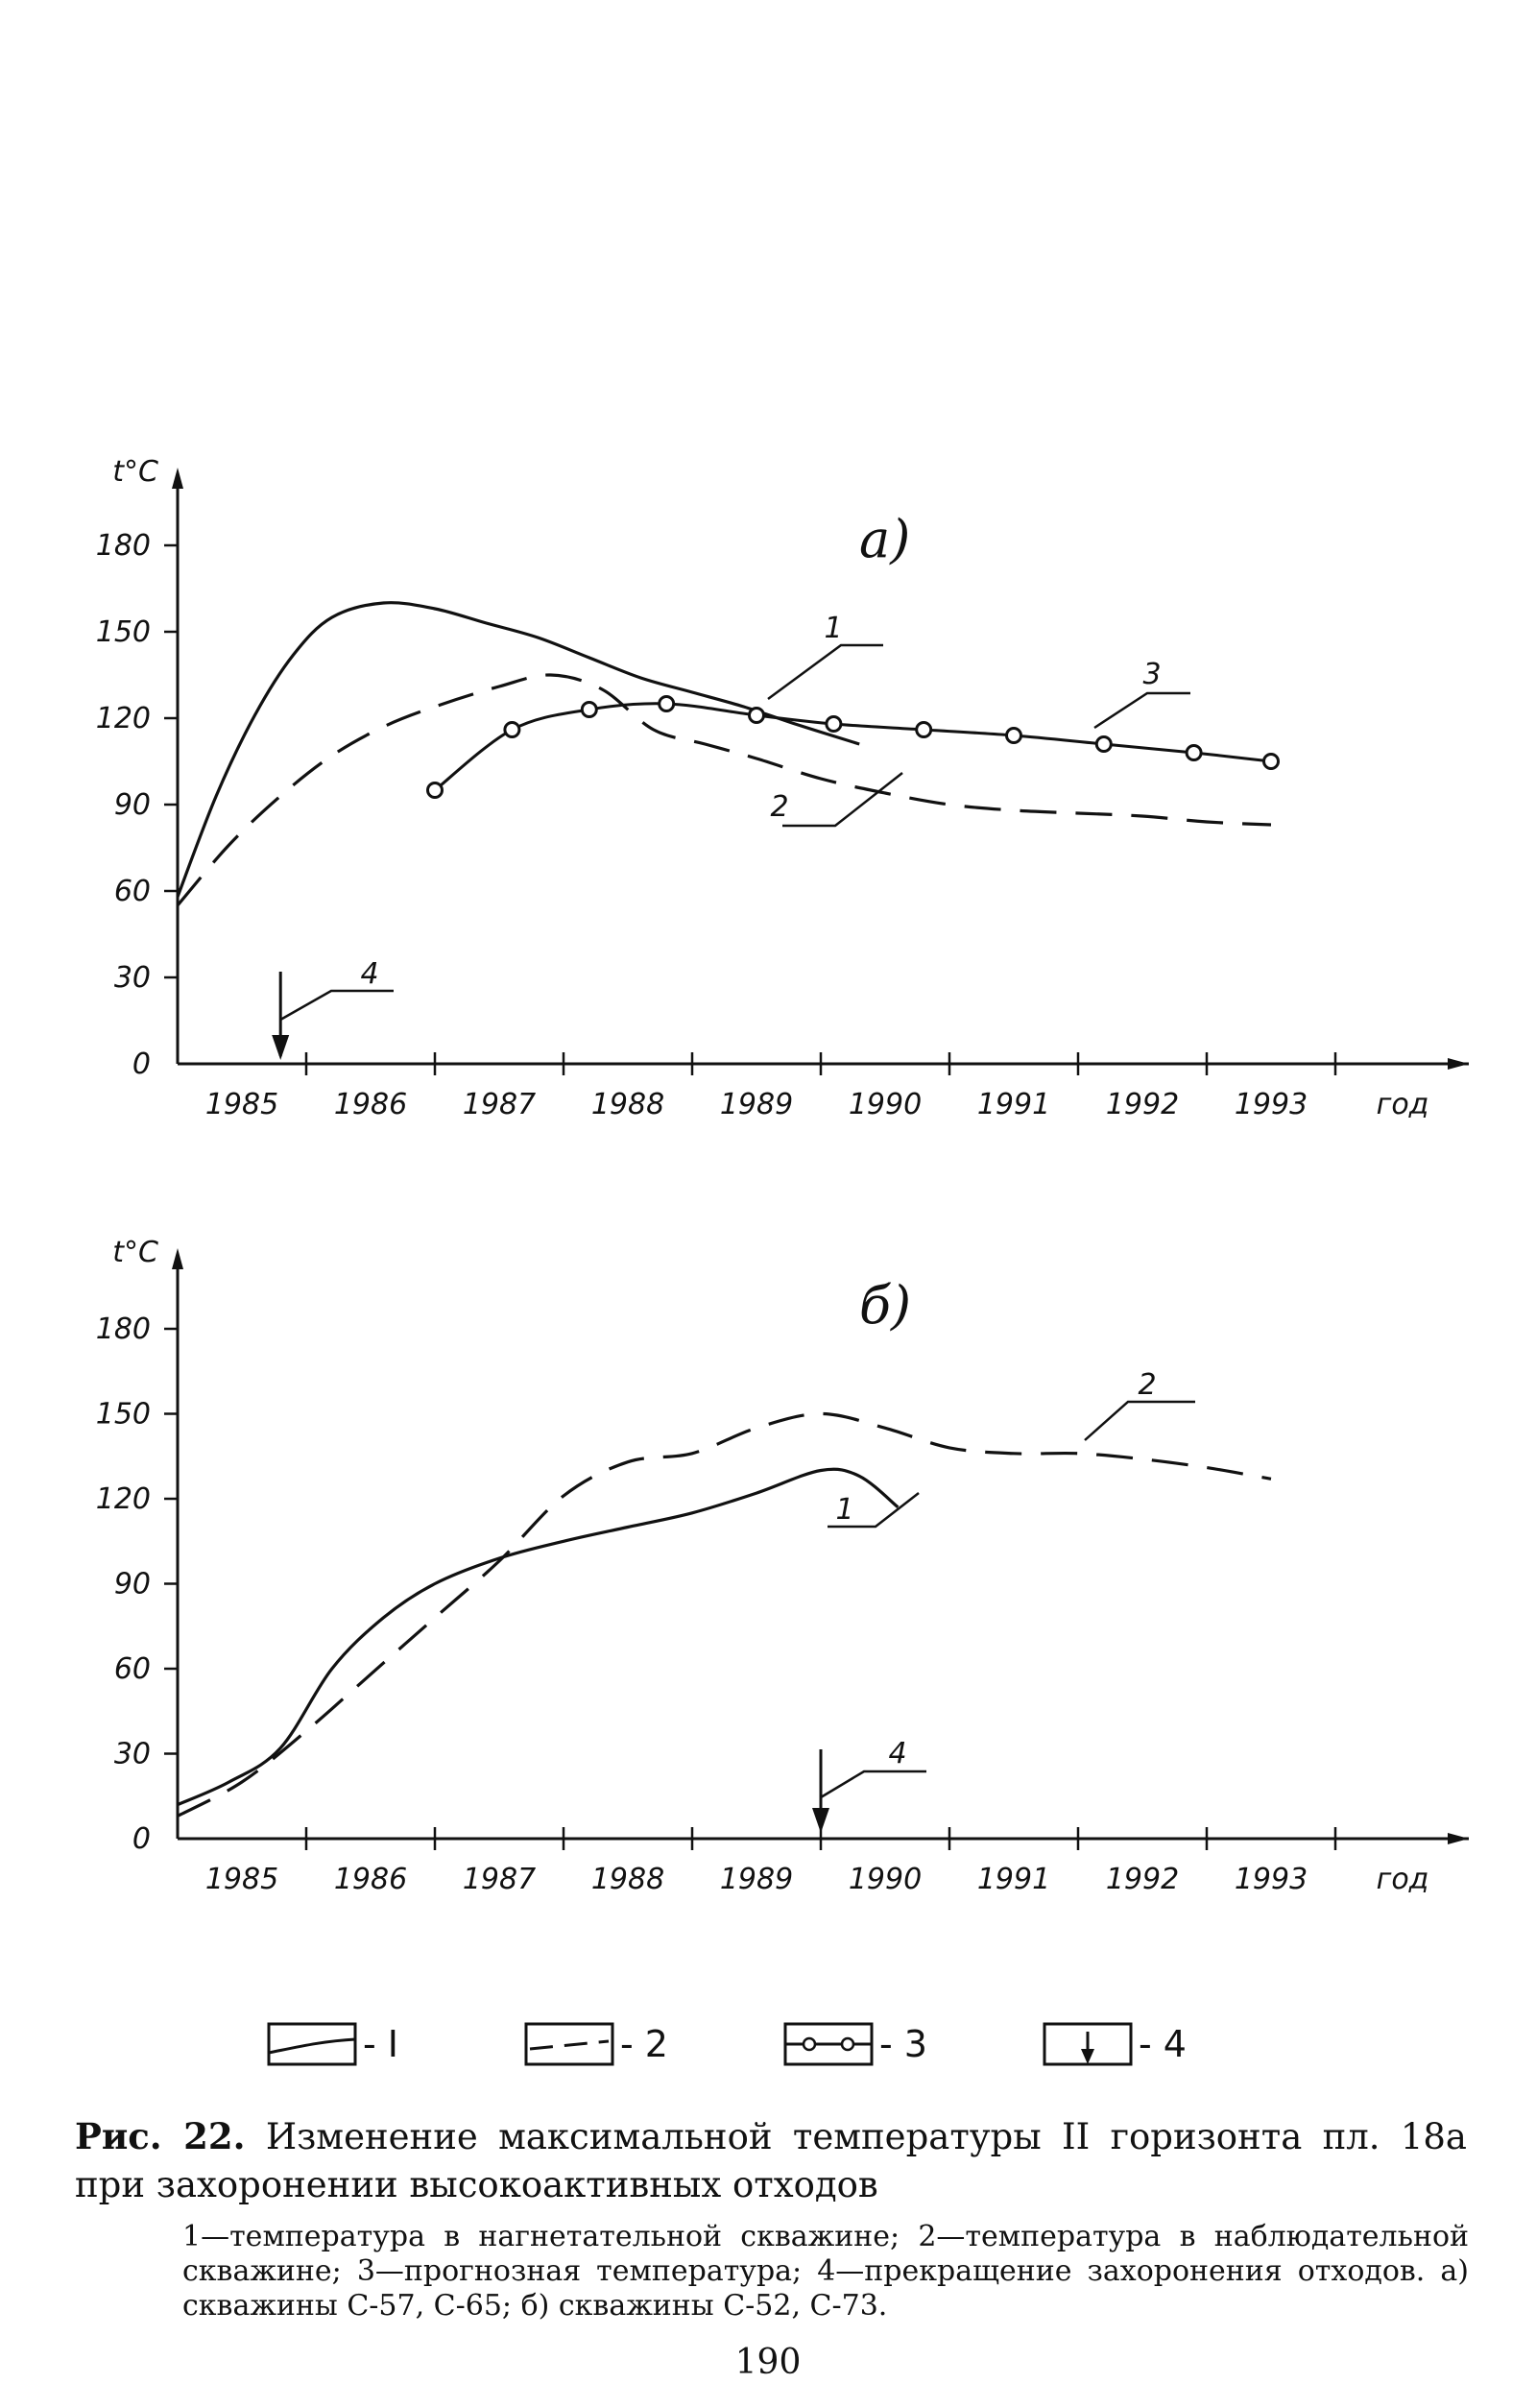 The image size is (1536, 2408). Describe the element at coordinates (569, 2045) in the screenshot. I see `legend-dashed-sample` at that location.